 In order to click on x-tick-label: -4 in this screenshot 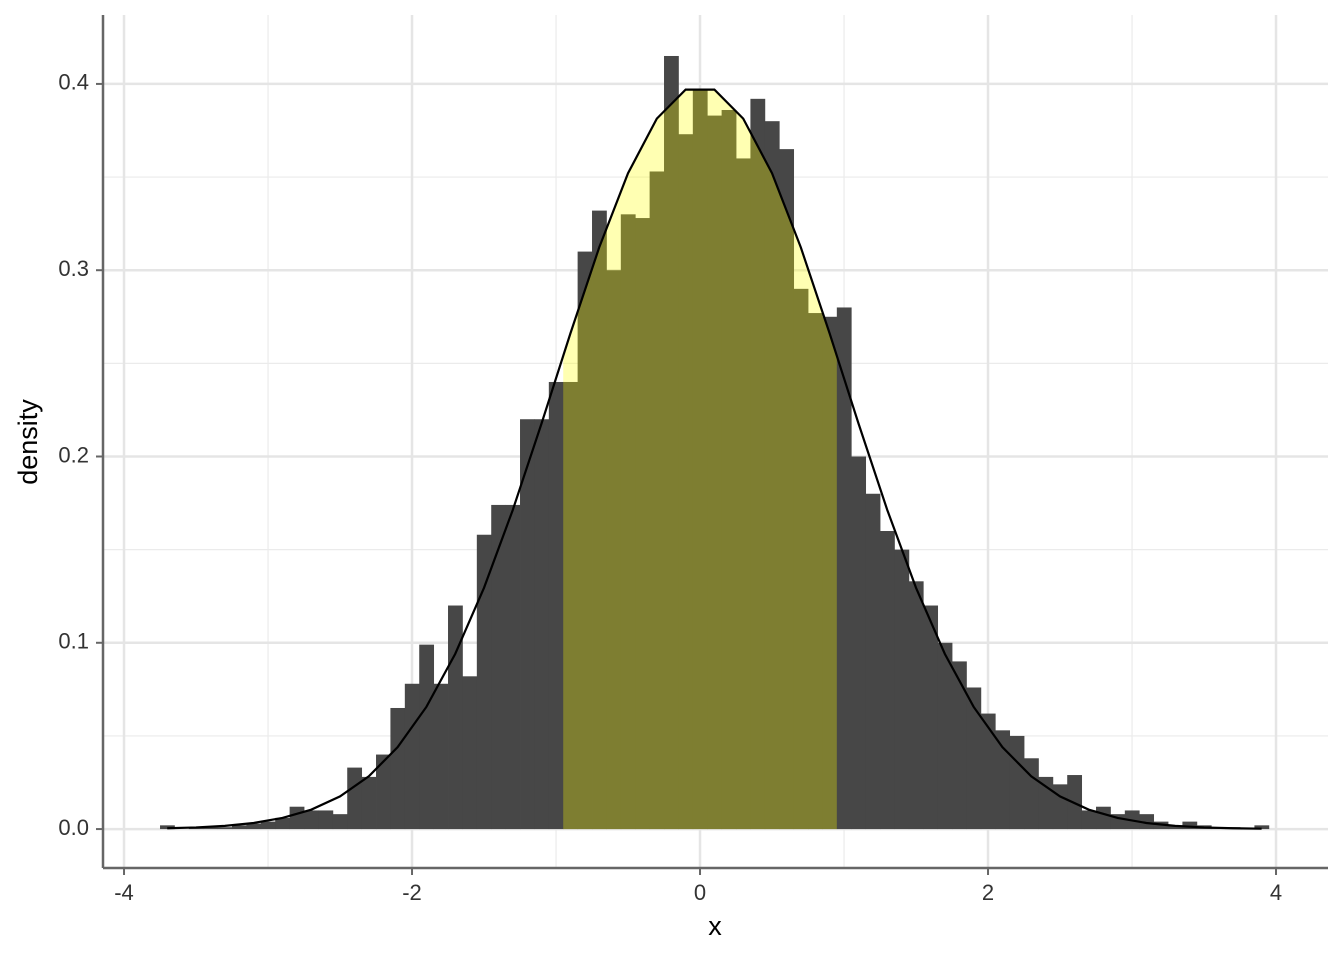, I will do `click(124, 892)`.